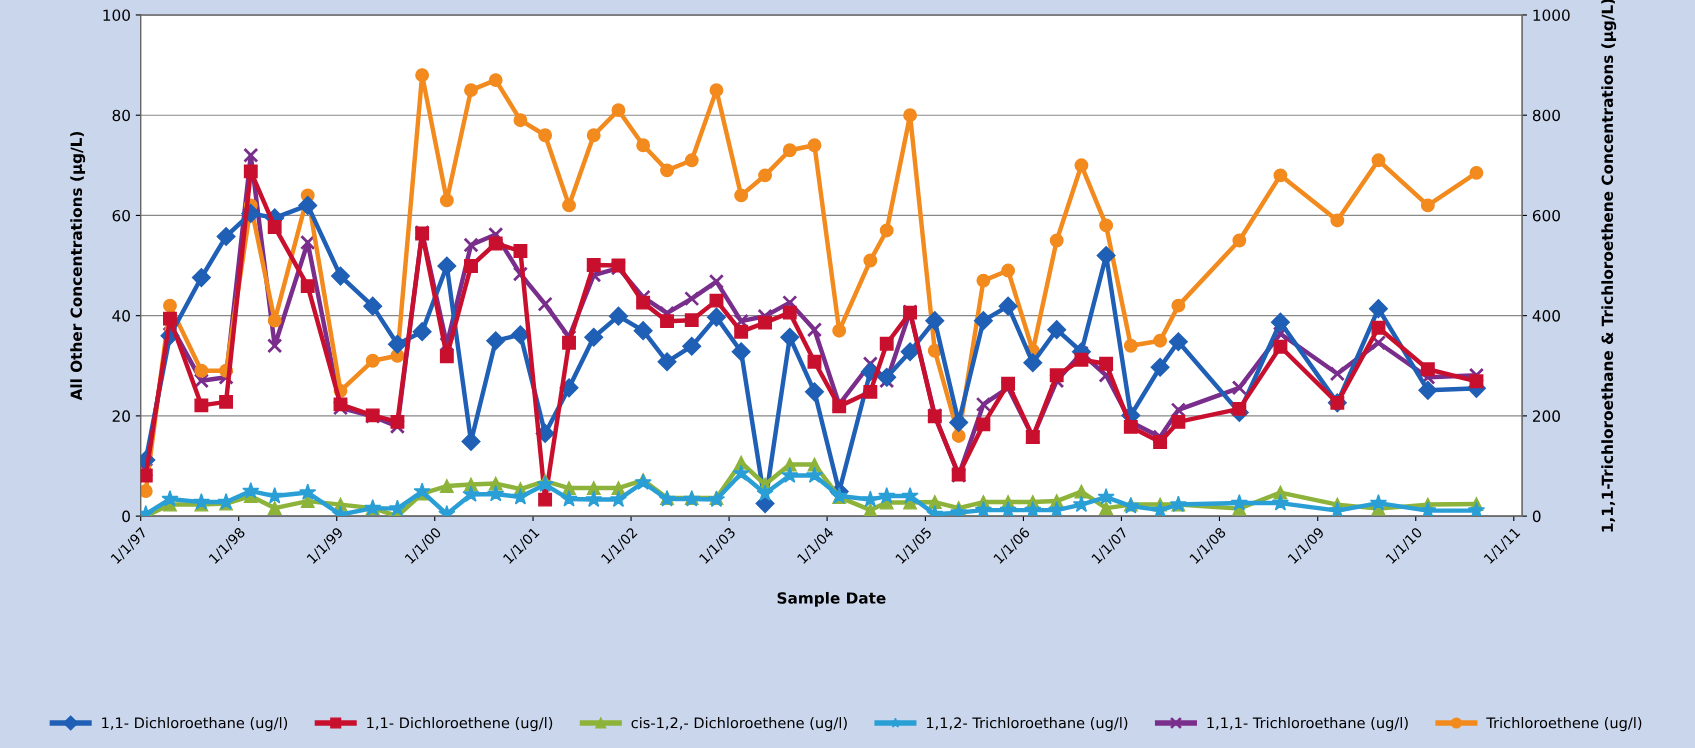 The height and width of the screenshot is (748, 1695). What do you see at coordinates (1307, 724) in the screenshot?
I see `legend-label: 1,1,1- Trichloroethane (ug/l)` at bounding box center [1307, 724].